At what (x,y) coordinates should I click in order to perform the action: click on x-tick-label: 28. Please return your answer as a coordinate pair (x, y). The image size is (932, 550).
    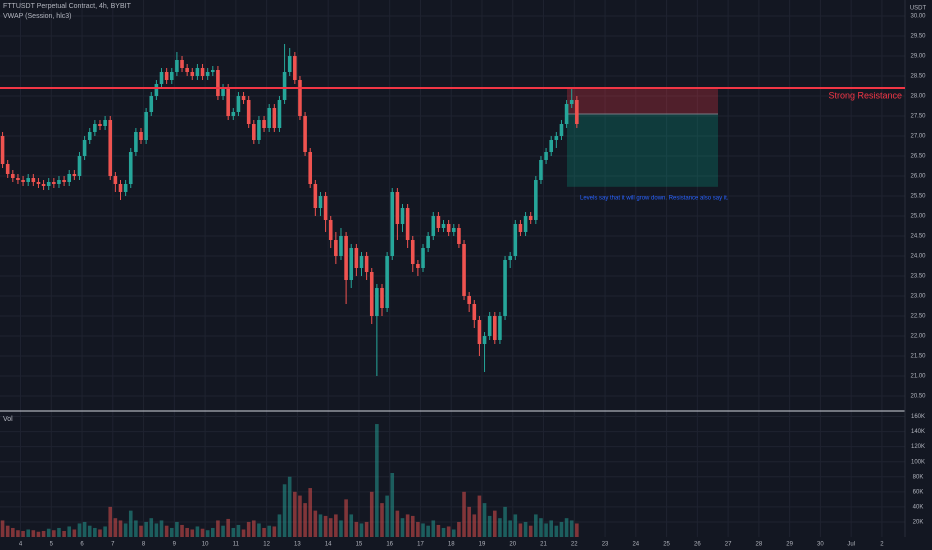
    Looking at the image, I should click on (759, 545).